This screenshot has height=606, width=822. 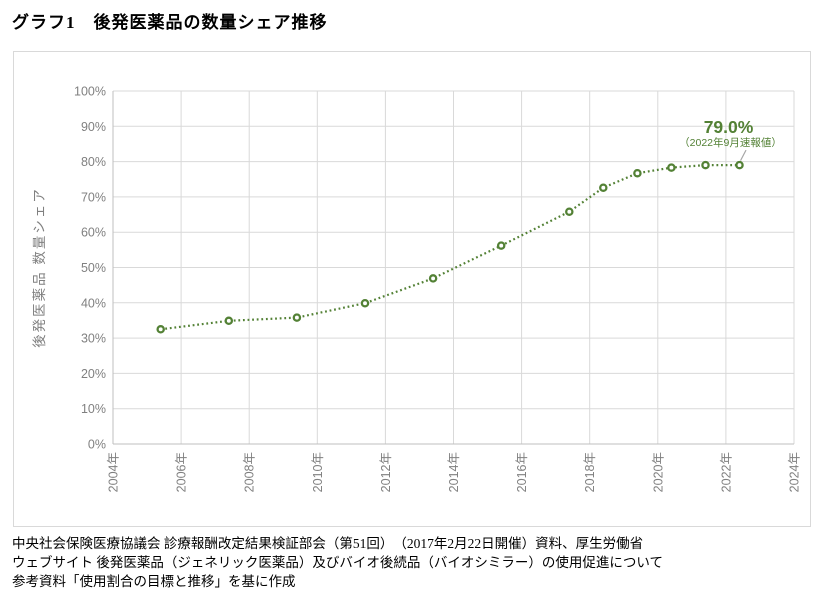 I want to click on x-tick-label: 2016年, so click(x=522, y=472).